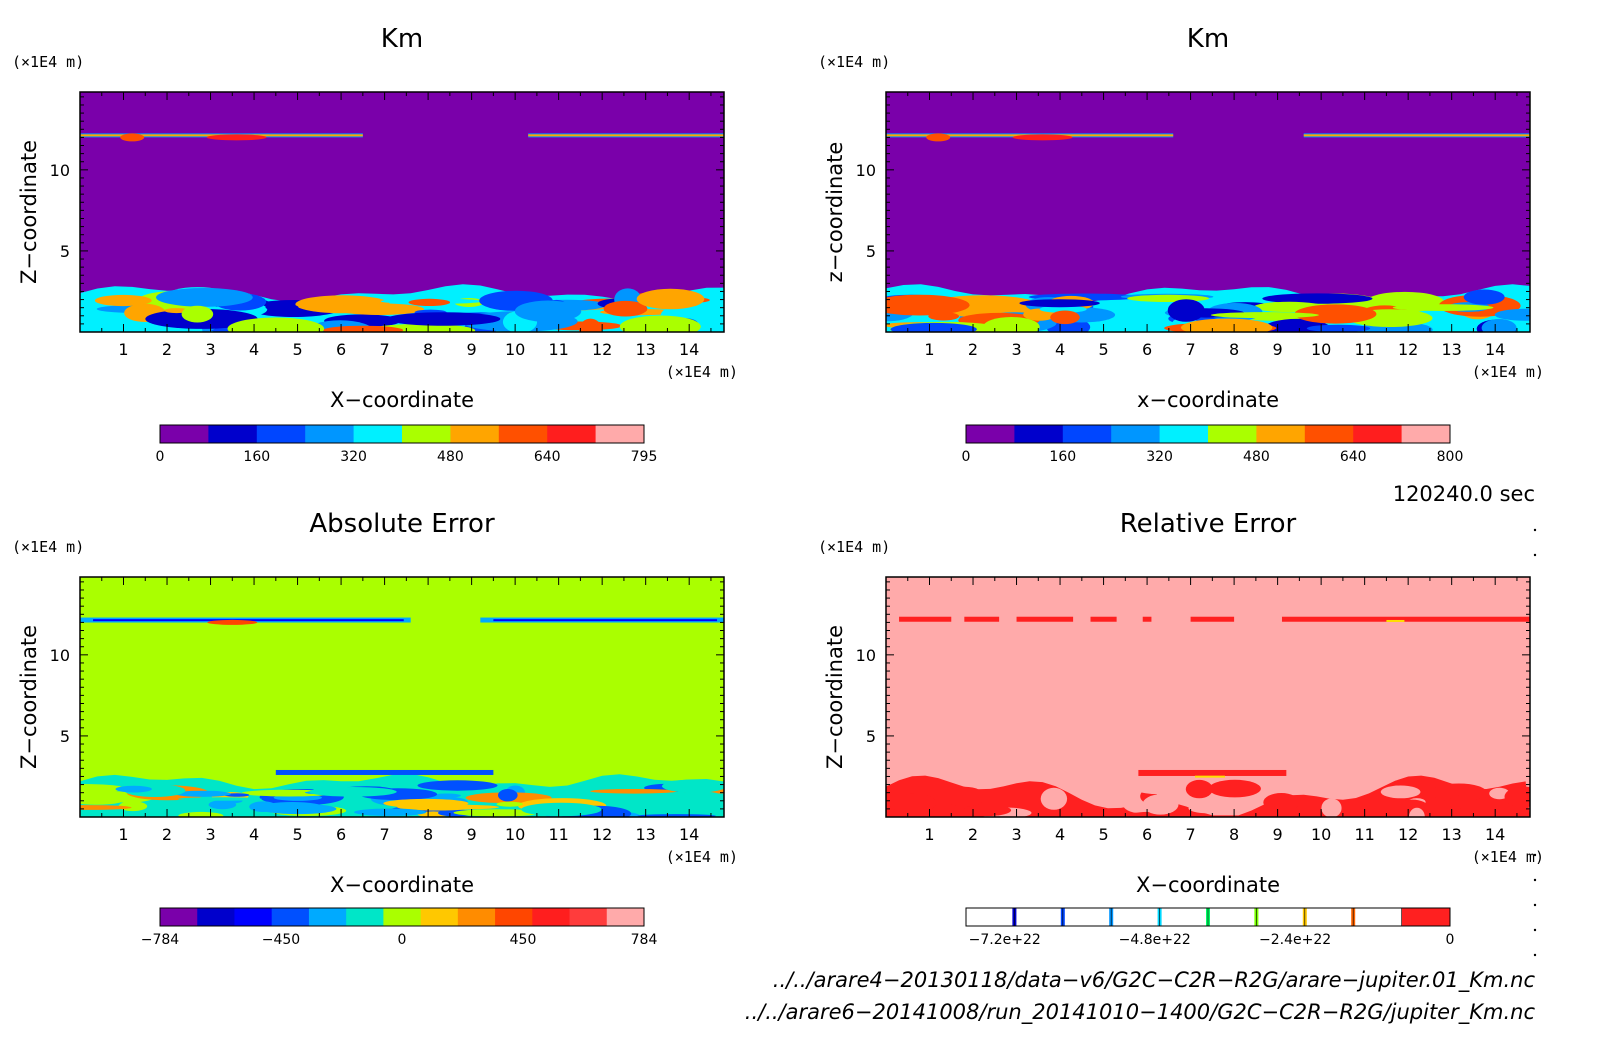 This screenshot has width=1604, height=1054. What do you see at coordinates (1155, 940) in the screenshot?
I see `colorbar-tick-label: −4.8e+22` at bounding box center [1155, 940].